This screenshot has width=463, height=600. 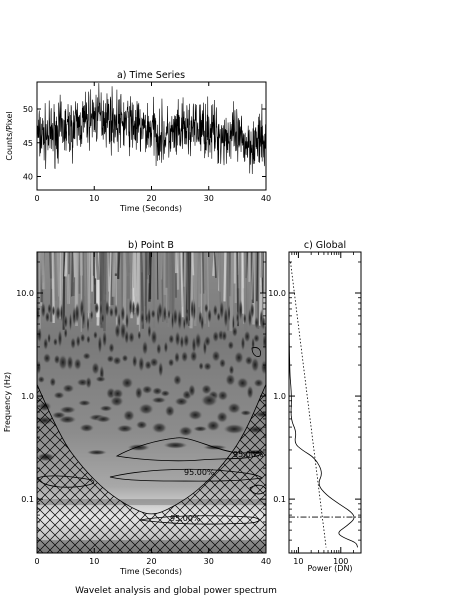 I want to click on time-series-xlabel: Time (Seconds), so click(x=150, y=208).